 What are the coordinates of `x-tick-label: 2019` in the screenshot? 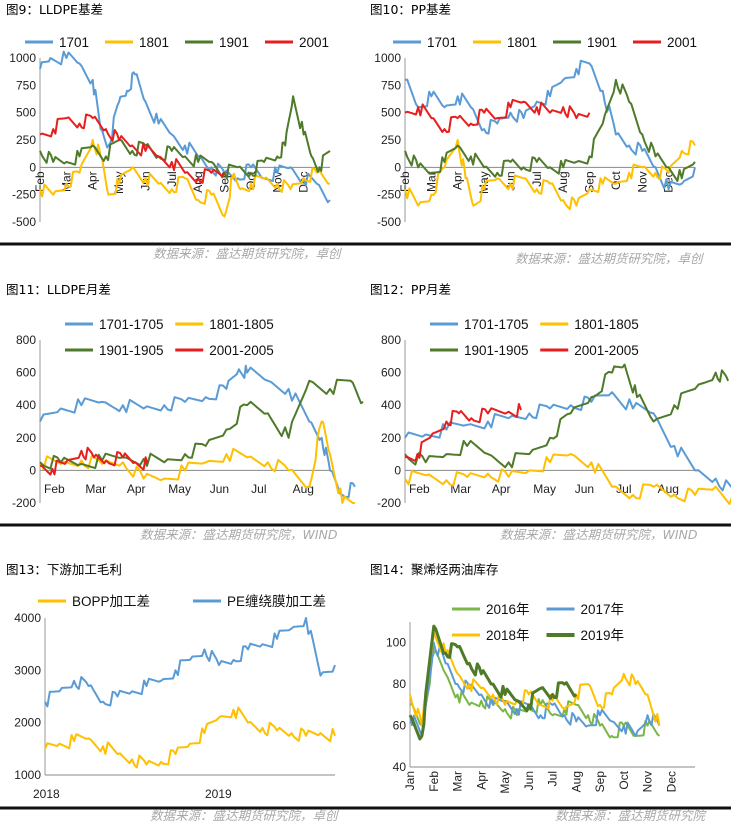 It's located at (218, 794).